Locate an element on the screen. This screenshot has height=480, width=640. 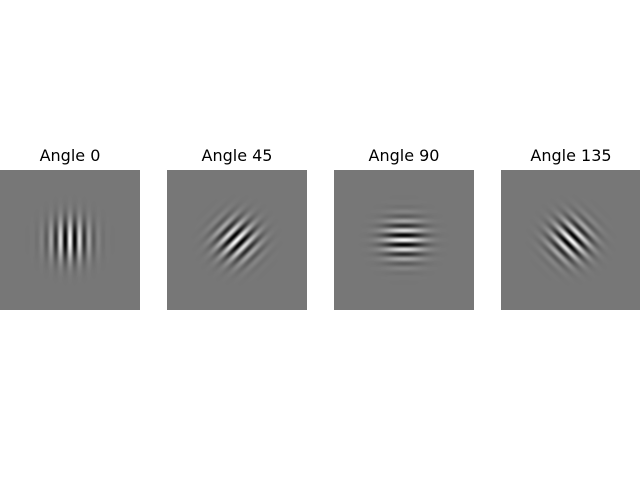
panel-title: Angle 90 is located at coordinates (404, 155).